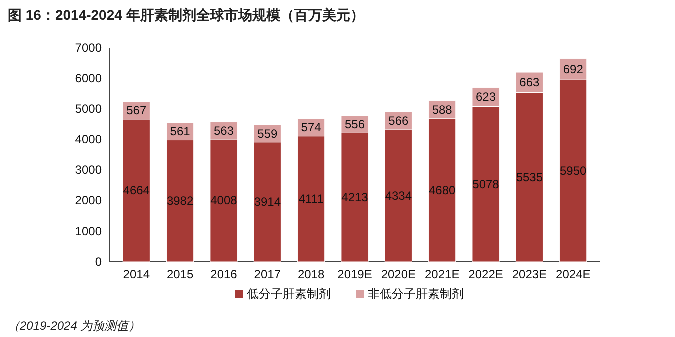 The height and width of the screenshot is (337, 675). Describe the element at coordinates (98, 261) in the screenshot. I see `y-tick-label: 0` at that location.